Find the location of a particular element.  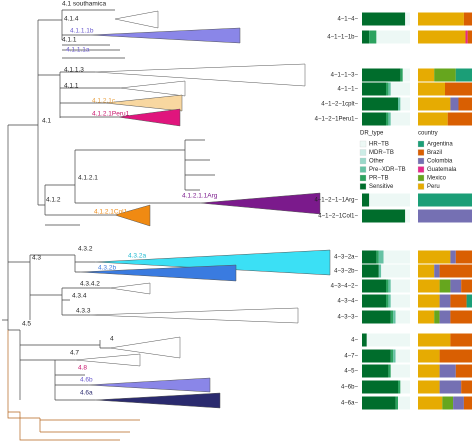

legend-title: DR_type is located at coordinates (372, 134).